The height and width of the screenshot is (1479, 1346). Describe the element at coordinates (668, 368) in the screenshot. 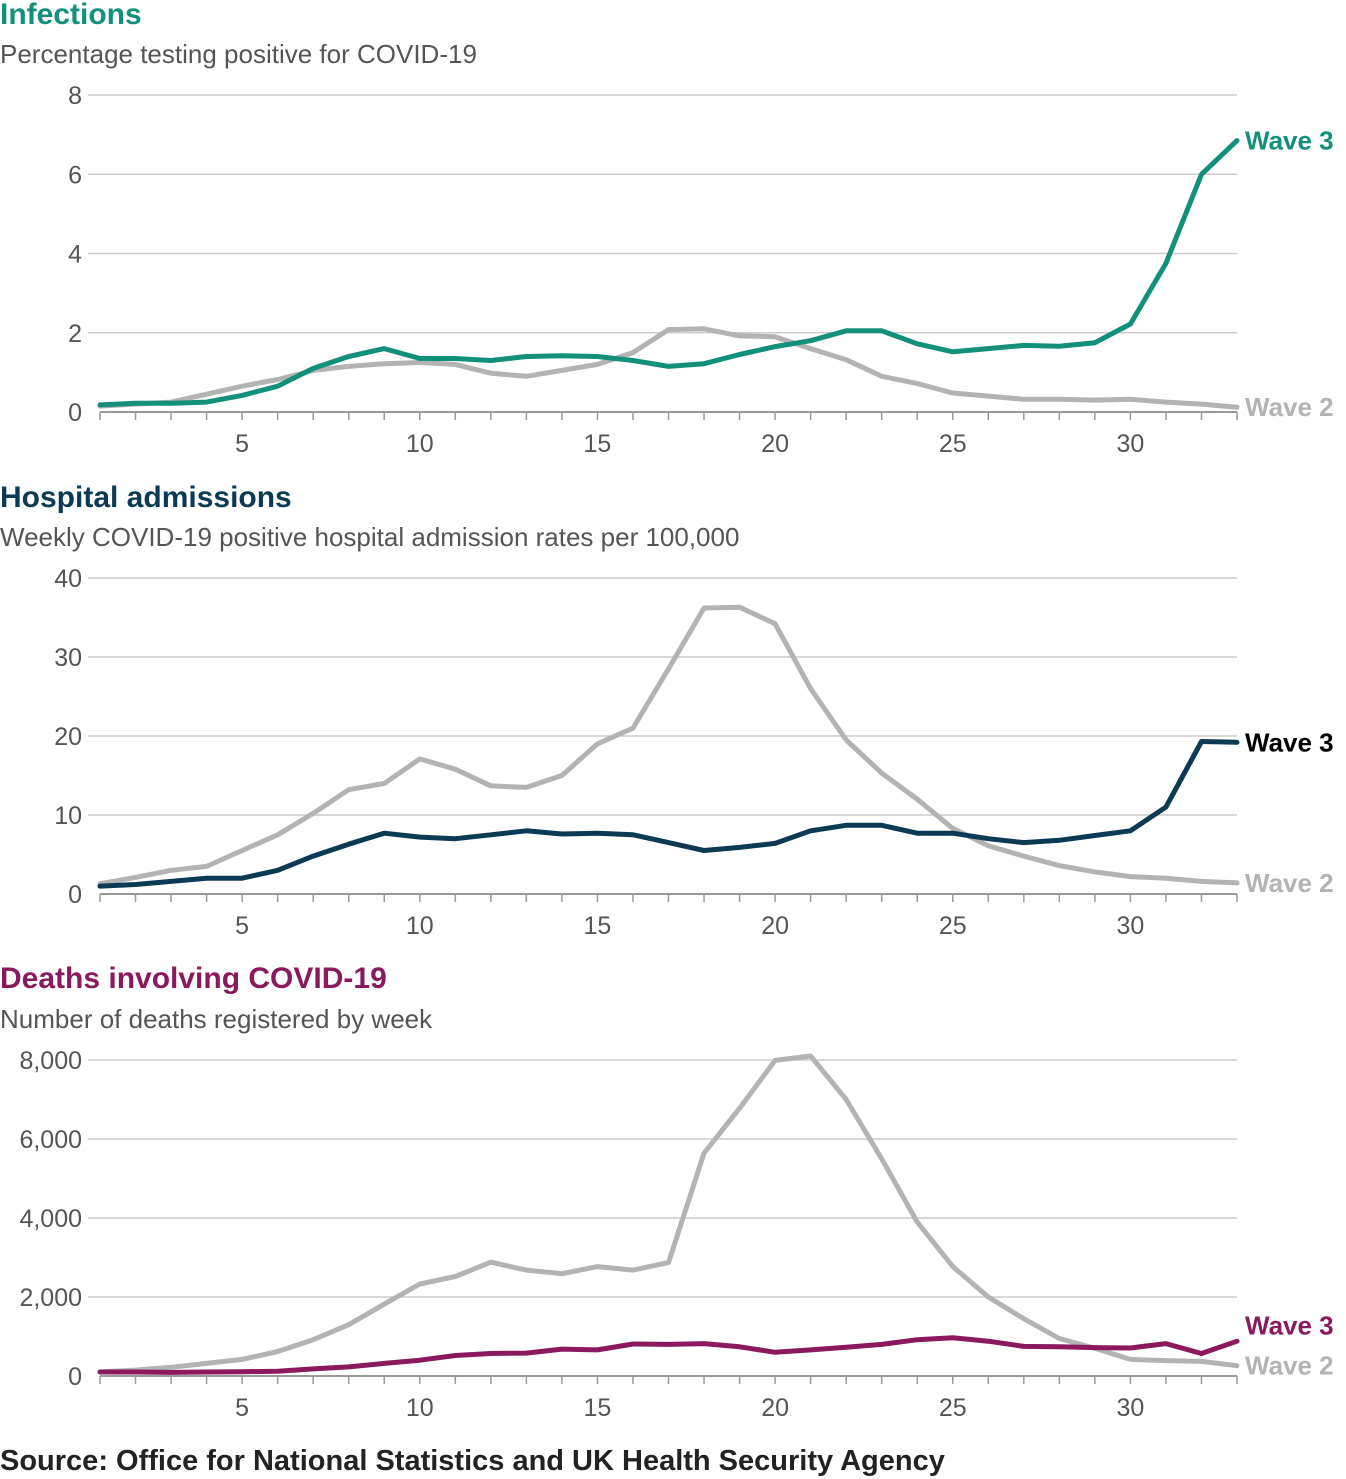

I see `infections-wave-2-line` at that location.